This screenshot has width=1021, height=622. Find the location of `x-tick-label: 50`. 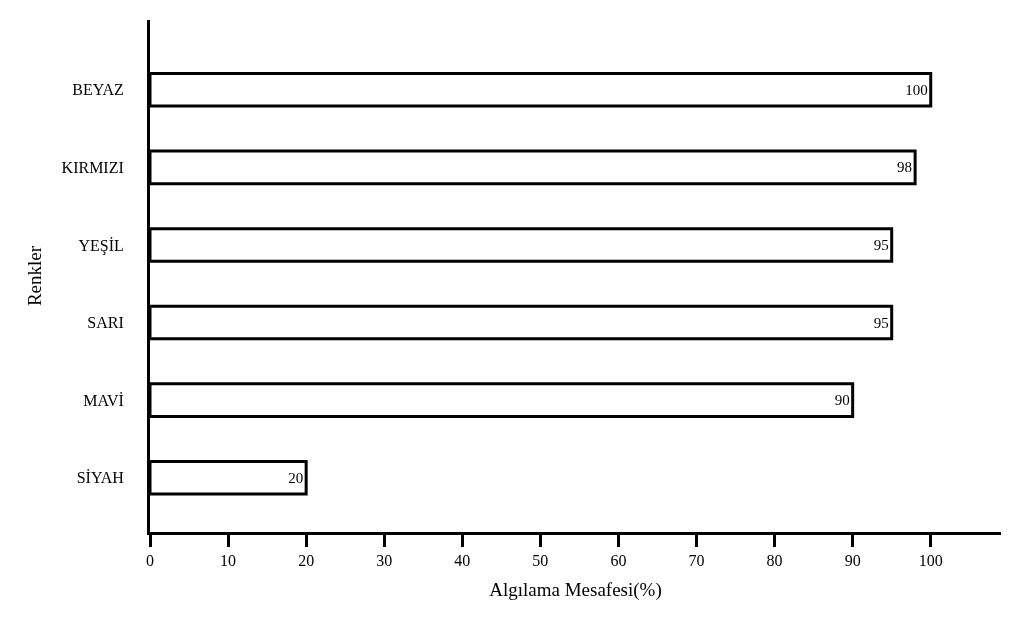

x-tick-label: 50 is located at coordinates (540, 561).